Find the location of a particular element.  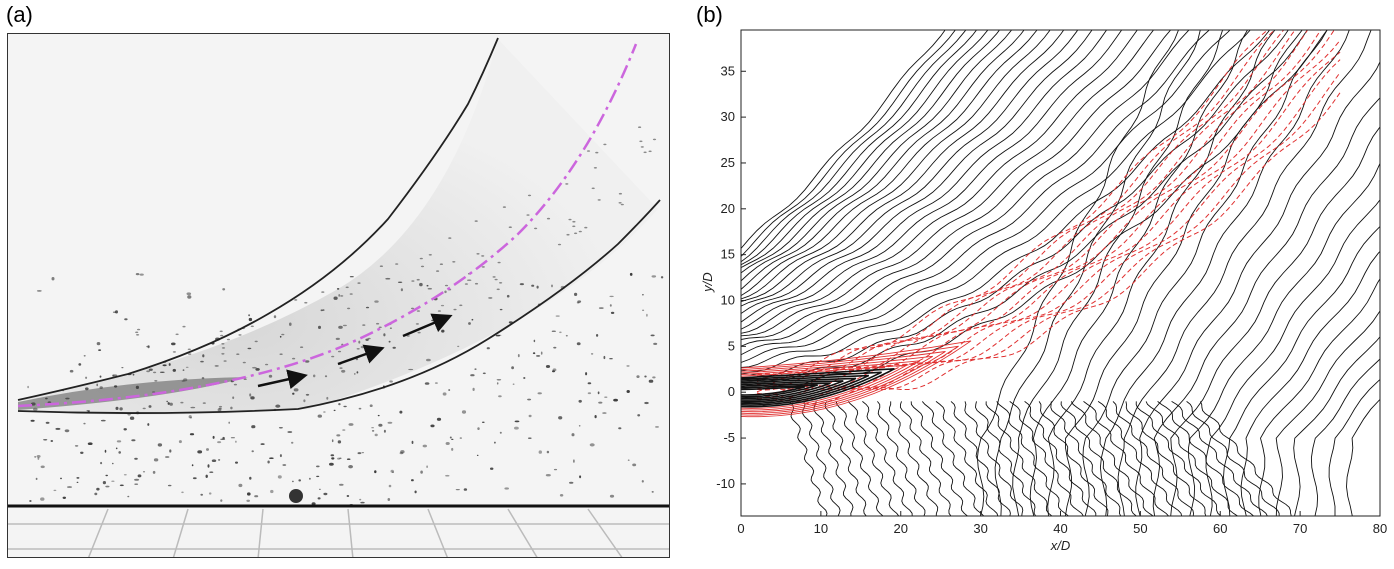

y-tick-label: 10 is located at coordinates (728, 300).